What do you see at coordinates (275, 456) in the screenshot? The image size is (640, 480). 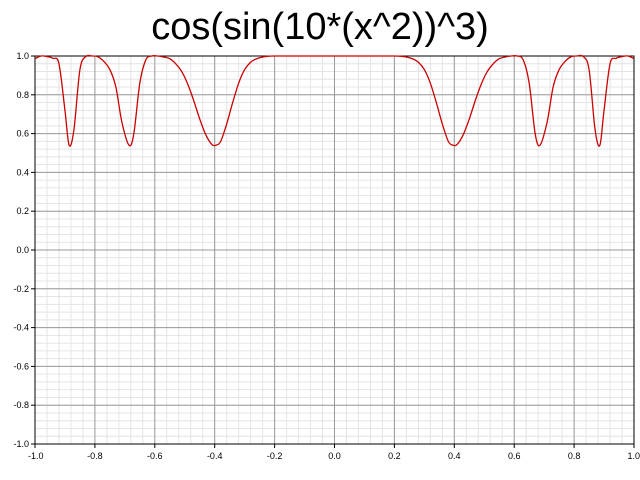 I see `x-tick-label: -0.2` at bounding box center [275, 456].